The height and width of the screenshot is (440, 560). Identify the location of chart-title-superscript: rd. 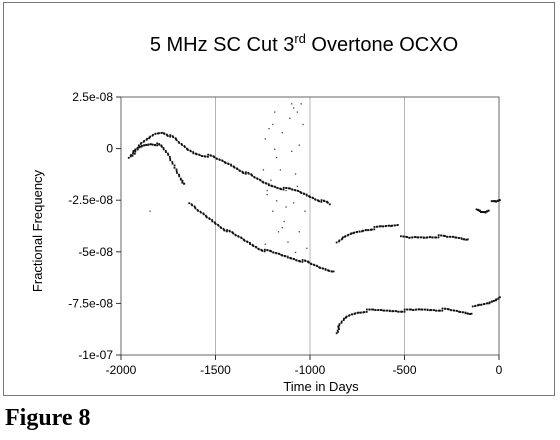
(300, 38).